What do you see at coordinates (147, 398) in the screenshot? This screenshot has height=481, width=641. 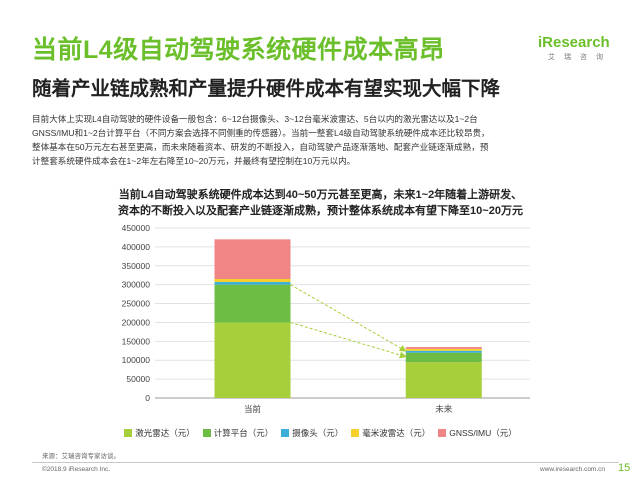 I see `y-tick-label: 0` at bounding box center [147, 398].